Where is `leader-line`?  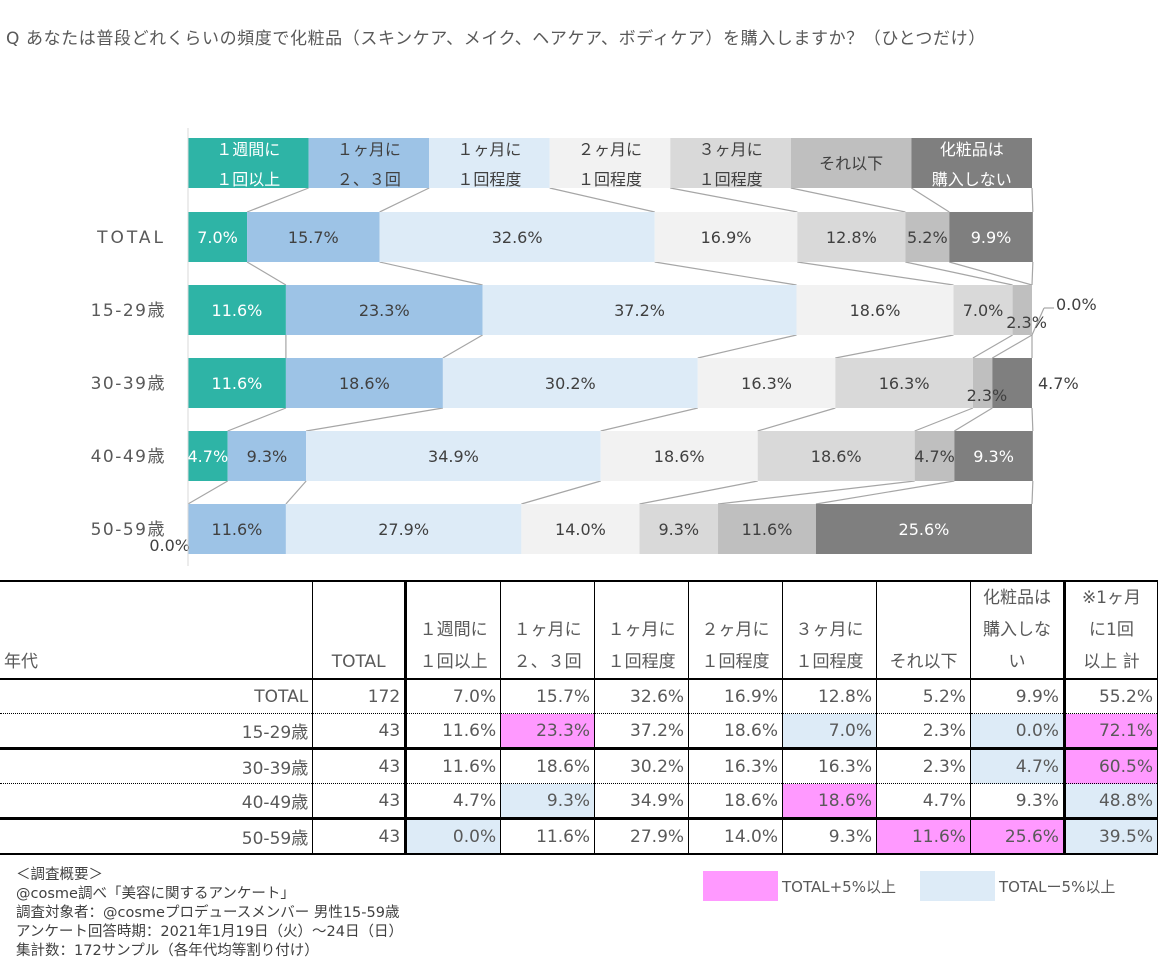 leader-line is located at coordinates (1038, 321).